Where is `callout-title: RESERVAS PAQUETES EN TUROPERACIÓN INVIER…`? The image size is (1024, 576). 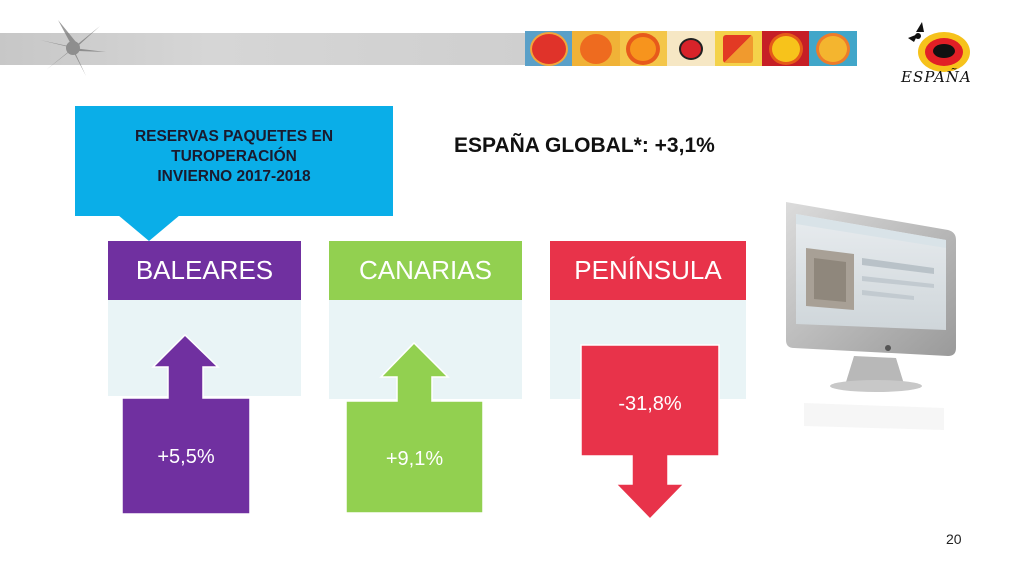
callout-title: RESERVAS PAQUETES EN TUROPERACIÓN INVIER… is located at coordinates (234, 157).